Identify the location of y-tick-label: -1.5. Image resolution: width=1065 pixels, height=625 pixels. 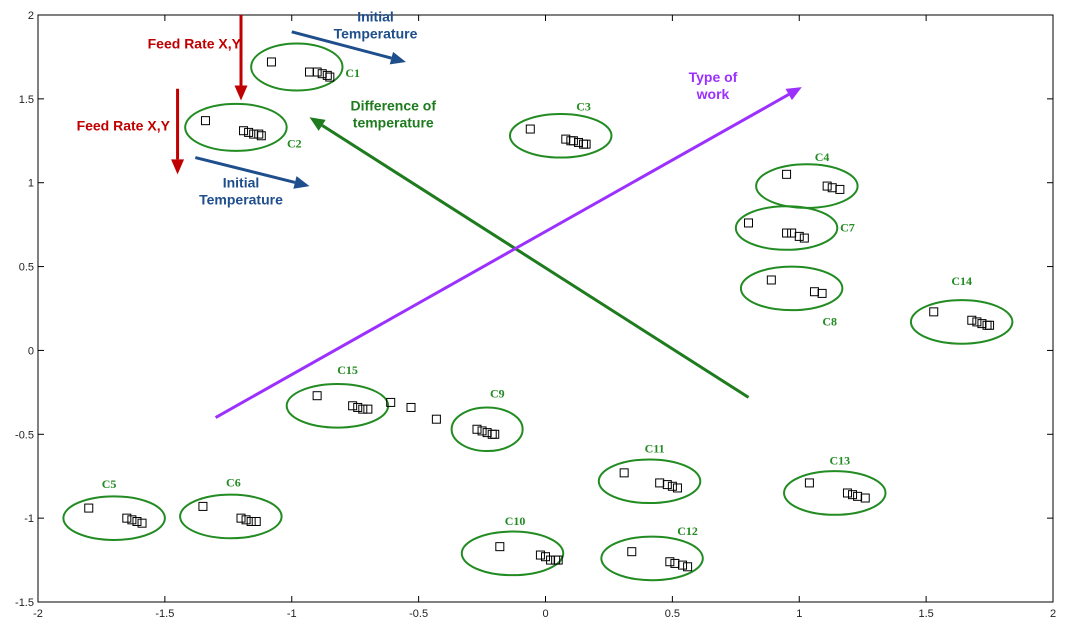
(24, 603).